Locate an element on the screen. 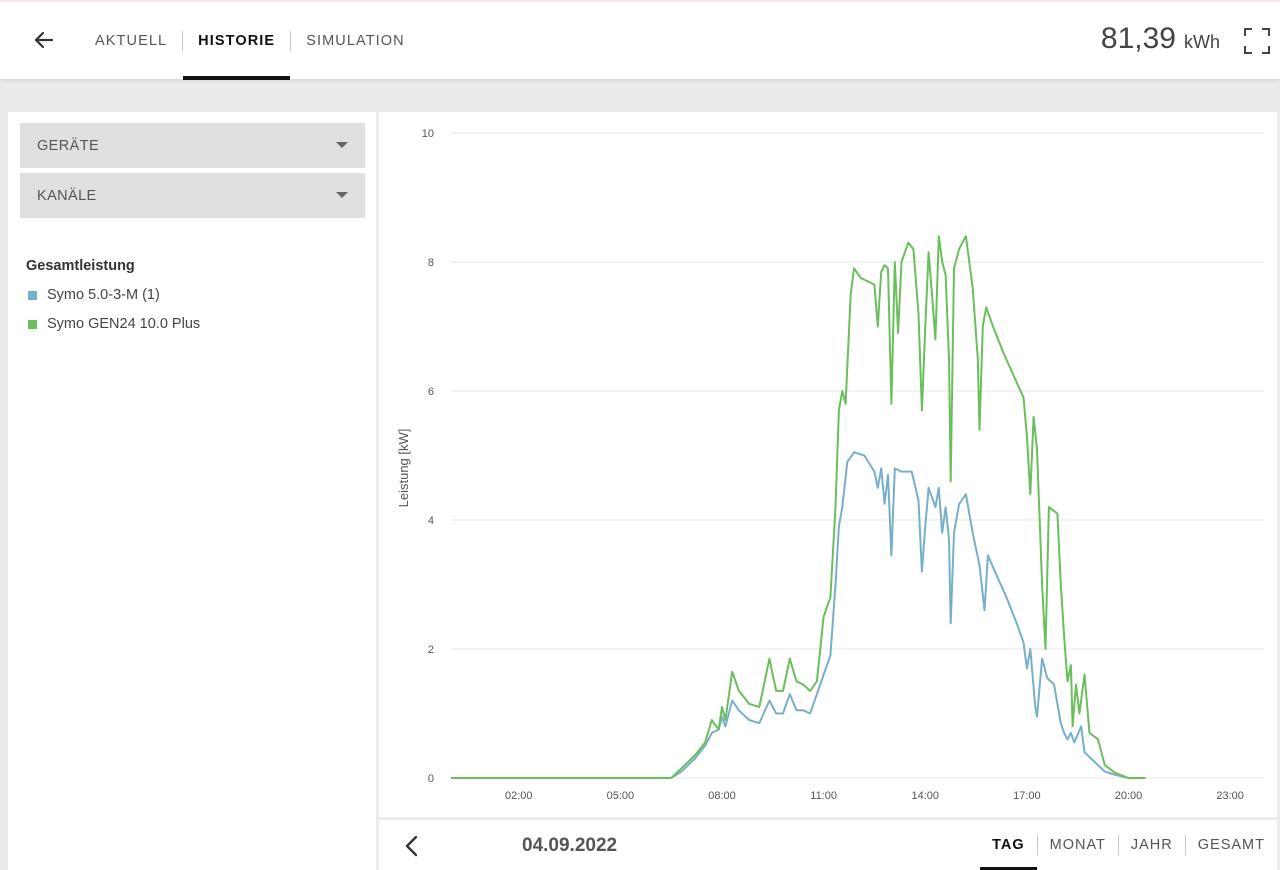  fullscreen-button is located at coordinates (1257, 41).